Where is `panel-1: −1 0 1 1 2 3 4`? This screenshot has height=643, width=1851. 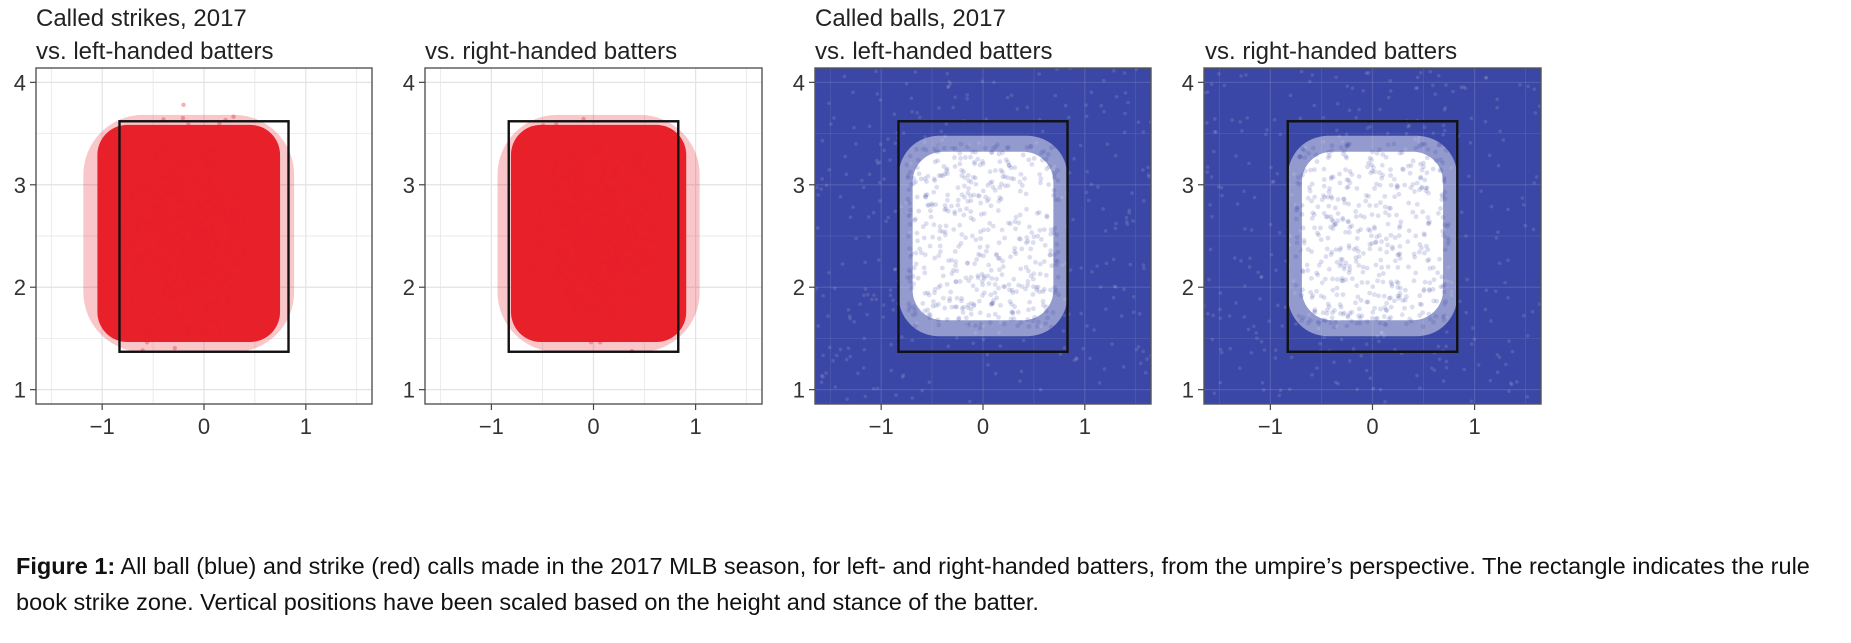
panel-1: −1 0 1 1 2 3 4 is located at coordinates (193, 253).